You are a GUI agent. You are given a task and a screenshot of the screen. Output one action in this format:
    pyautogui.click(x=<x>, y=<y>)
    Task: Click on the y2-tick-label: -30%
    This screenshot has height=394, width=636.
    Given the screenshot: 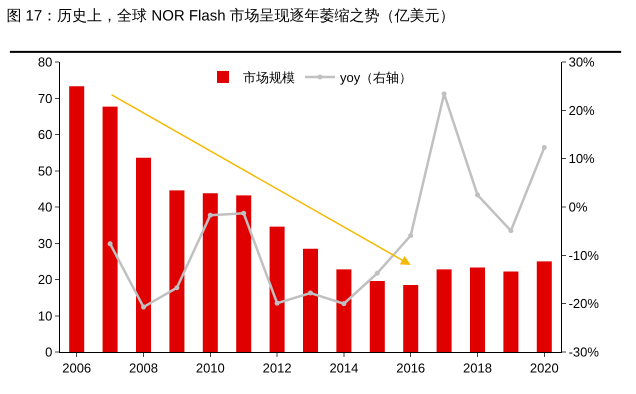 What is the action you would take?
    pyautogui.click(x=584, y=352)
    